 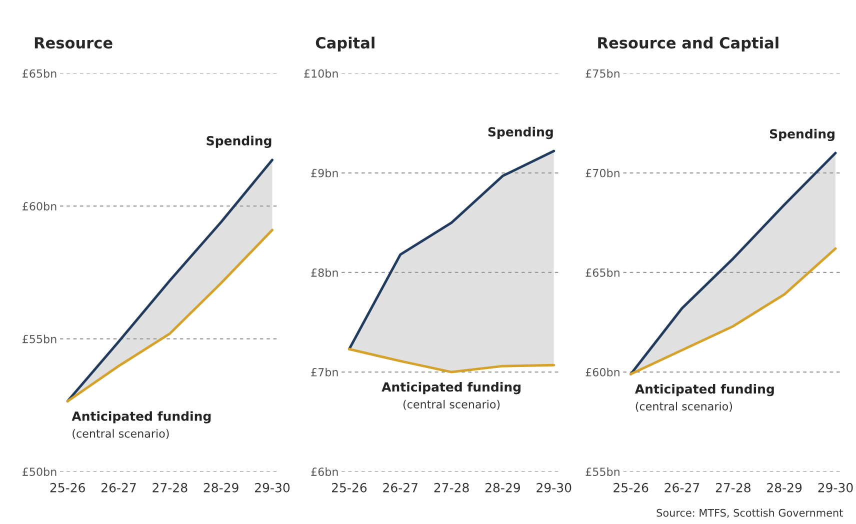 What do you see at coordinates (324, 372) in the screenshot?
I see `y-tick-label: £7bn` at bounding box center [324, 372].